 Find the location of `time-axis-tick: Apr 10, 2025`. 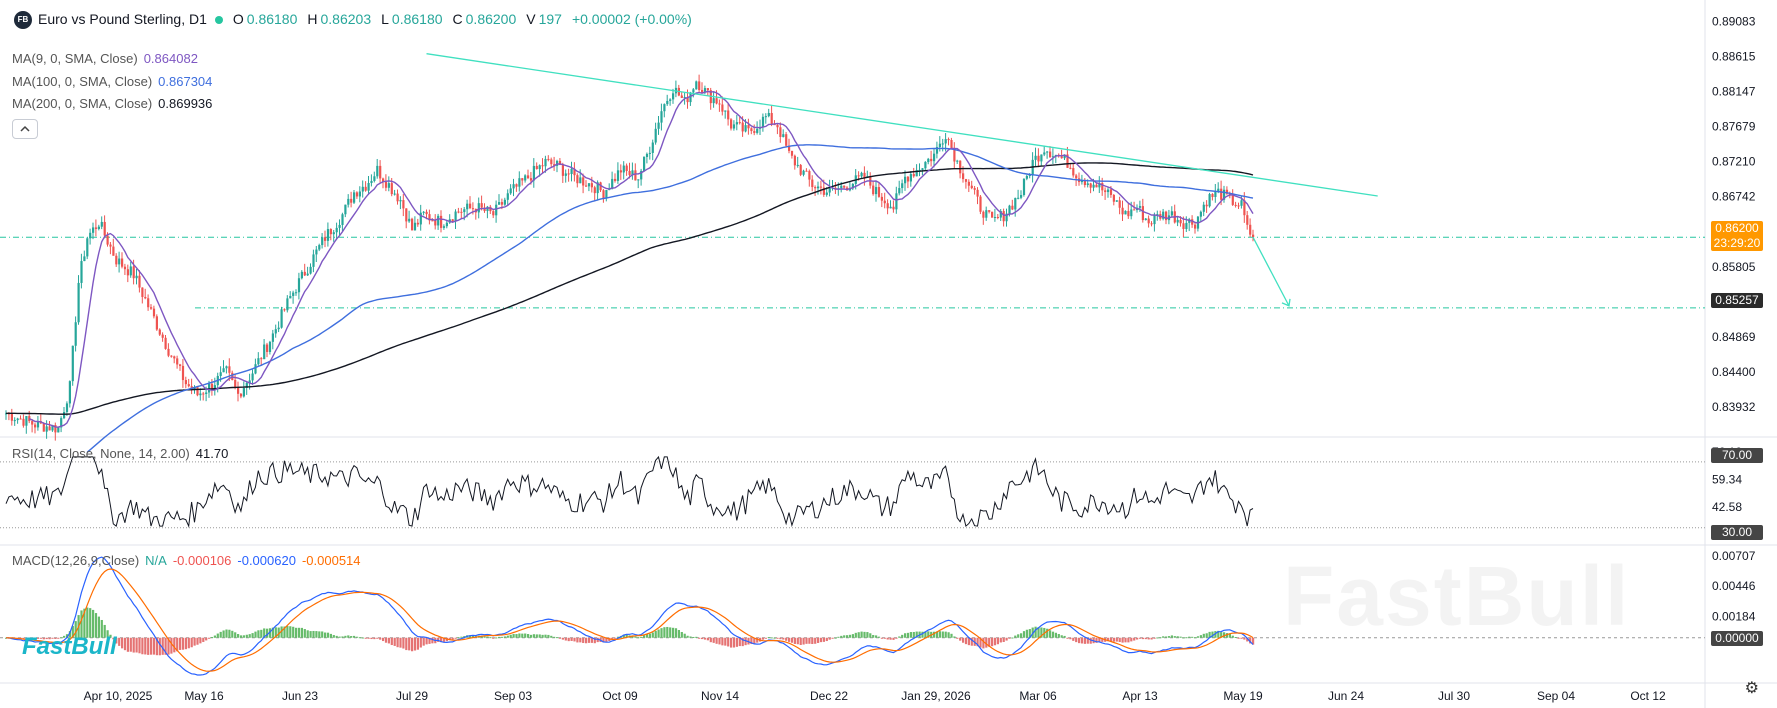

time-axis-tick: Apr 10, 2025 is located at coordinates (118, 696).